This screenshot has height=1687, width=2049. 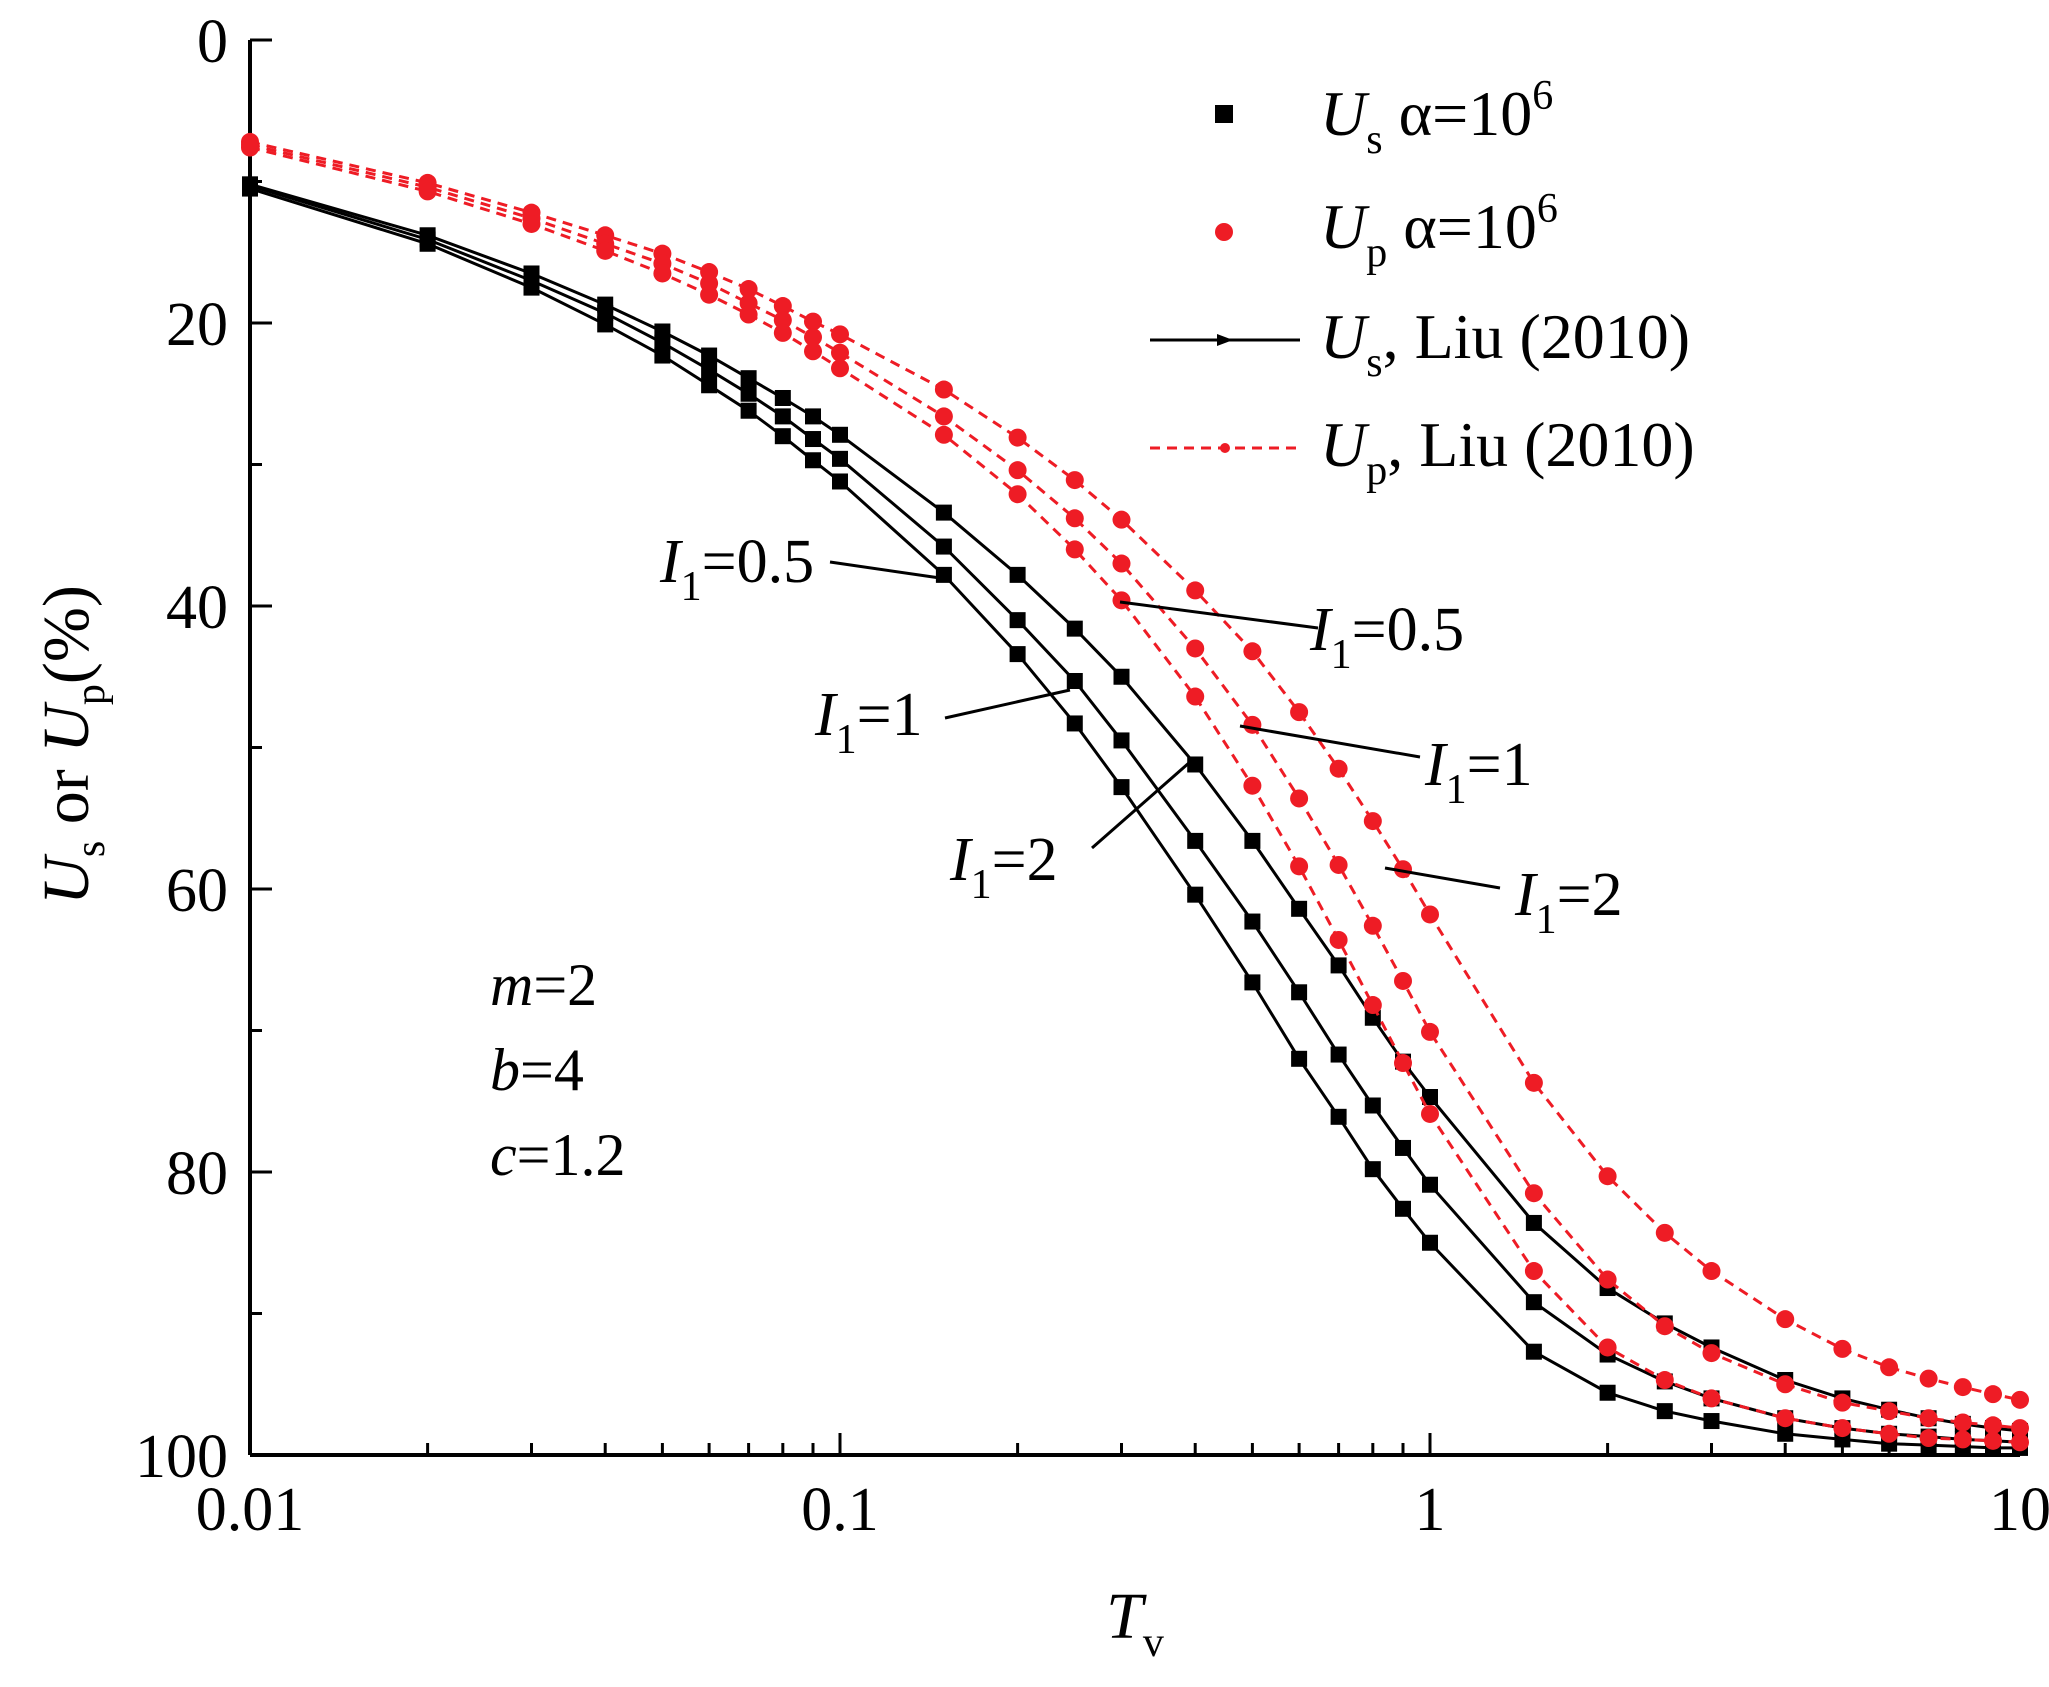 What do you see at coordinates (1962, 1387) in the screenshot?
I see `point-up-i1-0.5-29` at bounding box center [1962, 1387].